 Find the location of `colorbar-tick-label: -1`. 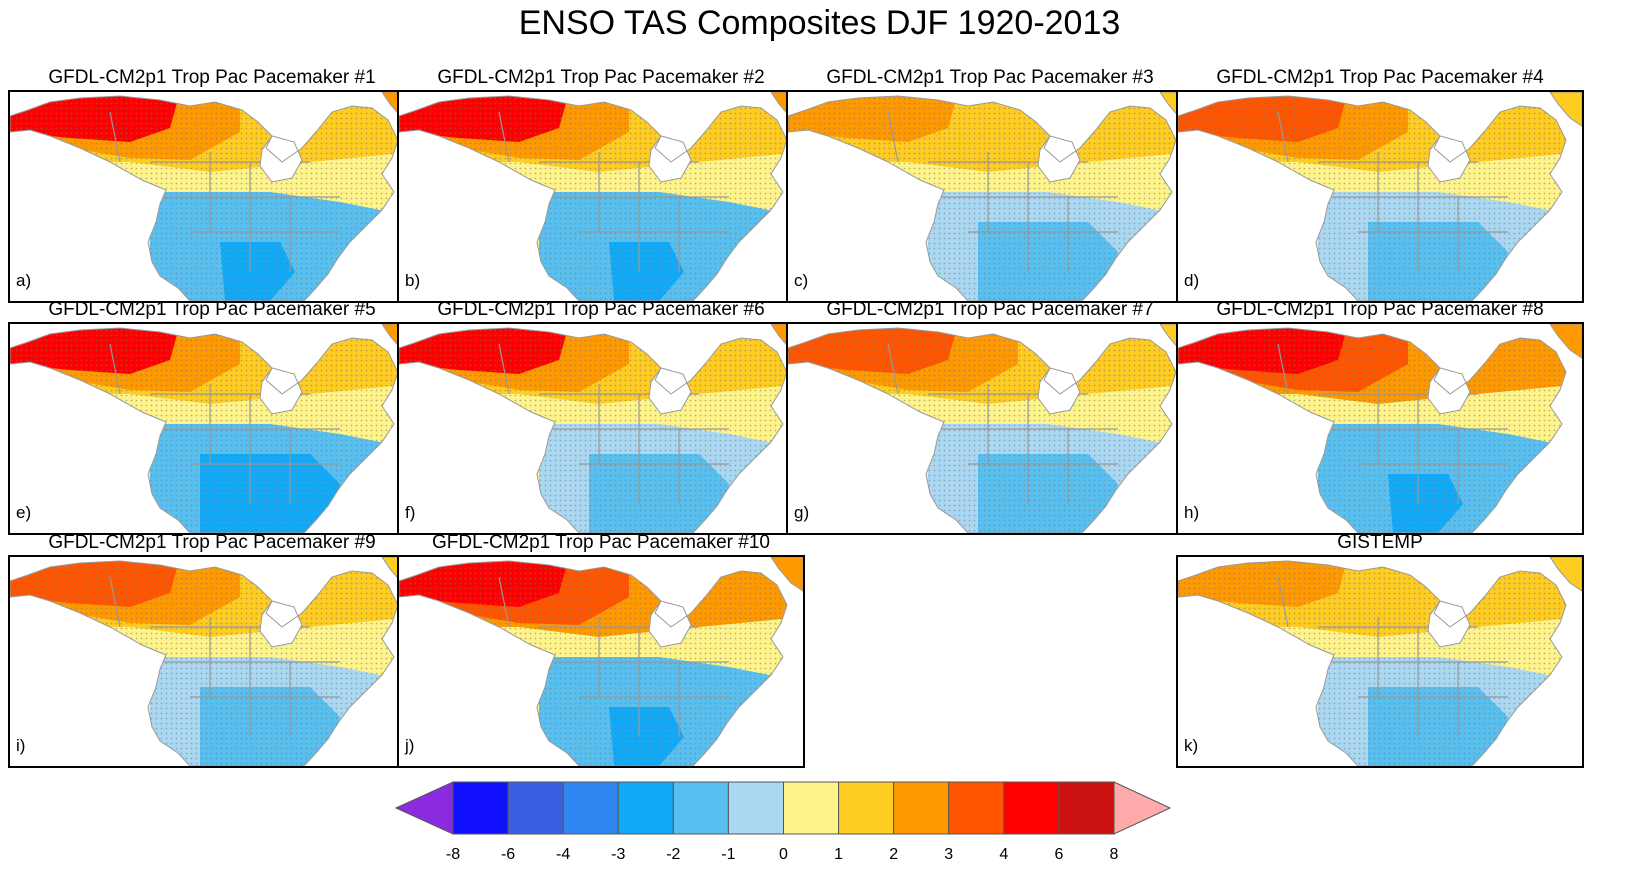

colorbar-tick-label: -1 is located at coordinates (728, 854).